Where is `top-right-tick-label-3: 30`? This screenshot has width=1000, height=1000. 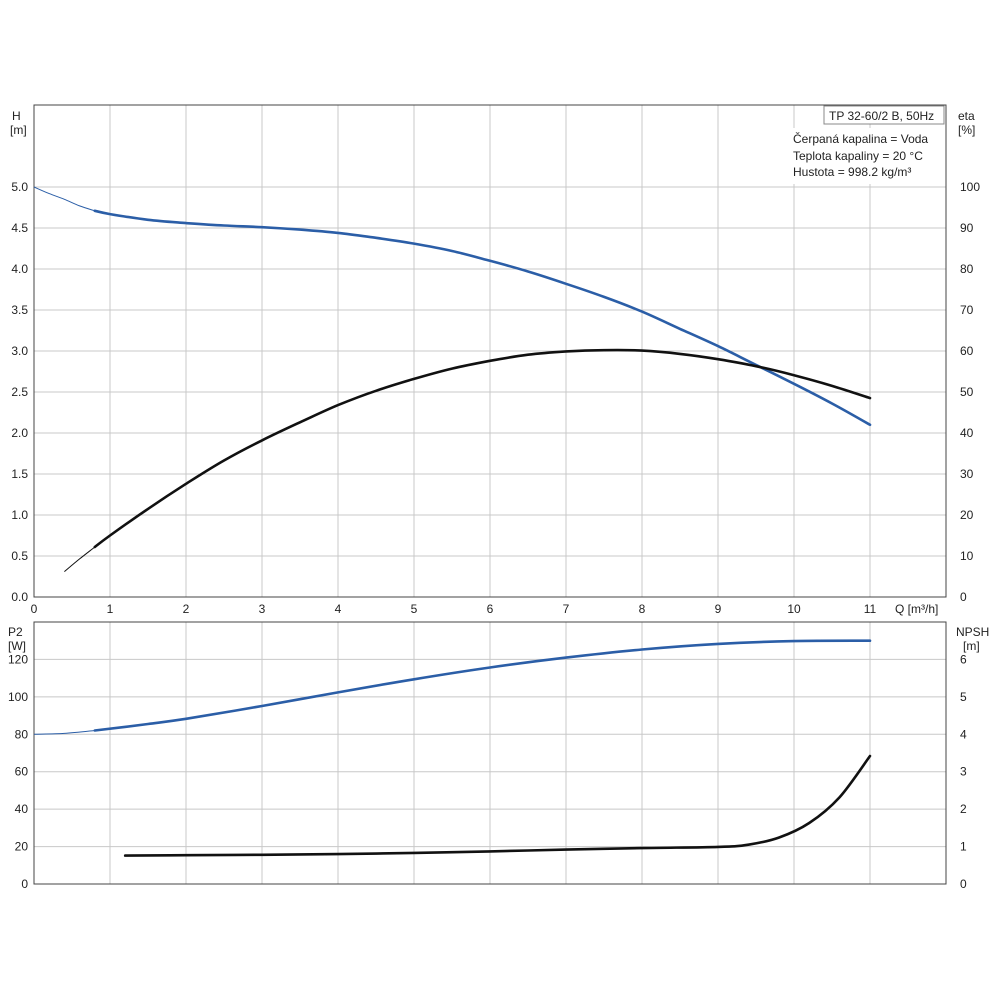 top-right-tick-label-3: 30 is located at coordinates (967, 474).